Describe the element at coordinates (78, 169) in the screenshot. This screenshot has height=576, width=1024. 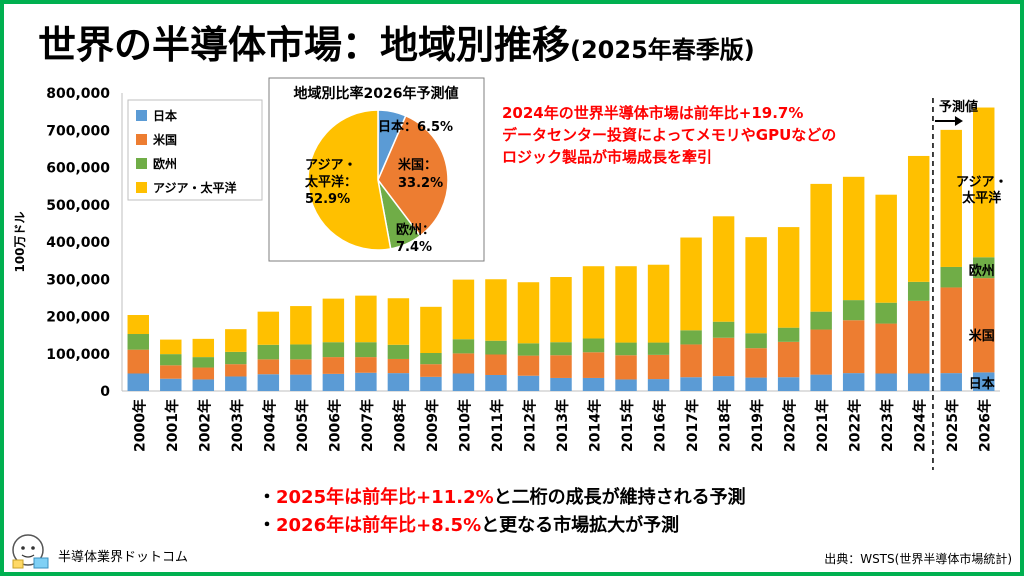
I see `y-tick-label: 600,000` at that location.